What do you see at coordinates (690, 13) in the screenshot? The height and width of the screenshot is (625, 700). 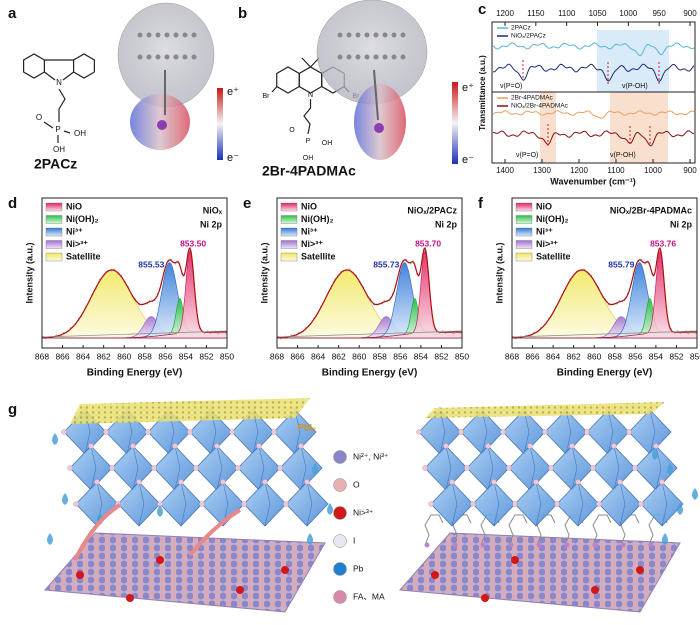 I see `tick-label: 900` at bounding box center [690, 13].